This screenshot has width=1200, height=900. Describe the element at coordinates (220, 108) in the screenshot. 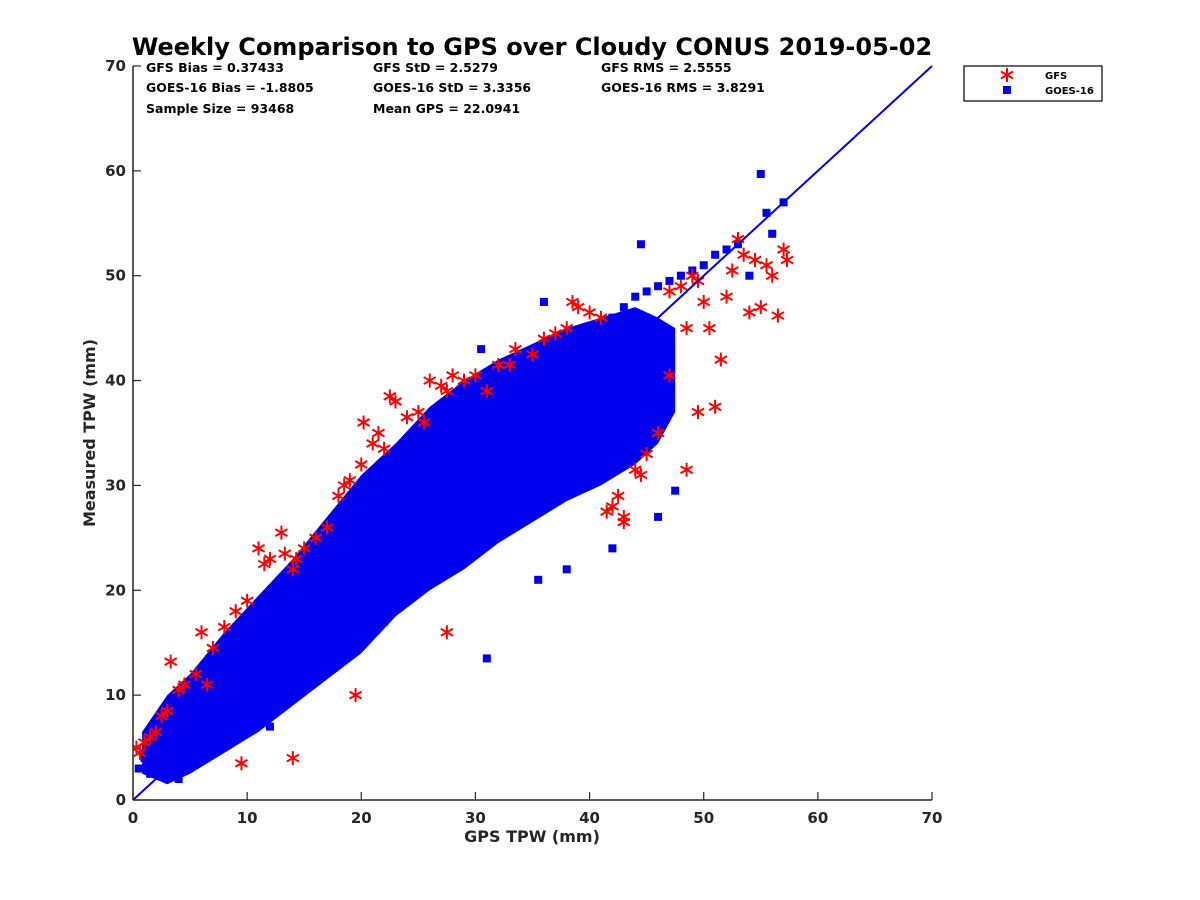

I see `stat-sample-size: Sample Size = 93468` at that location.